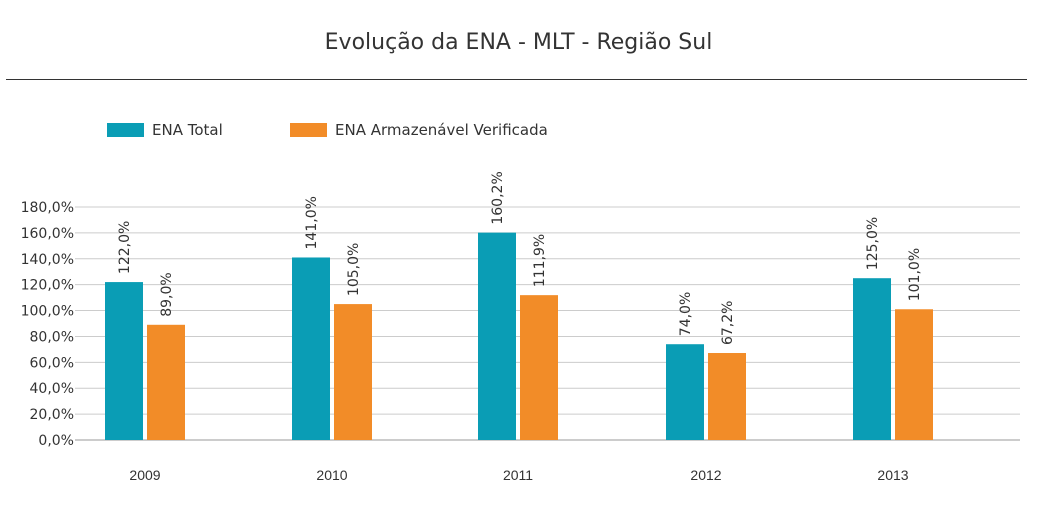 This screenshot has height=508, width=1037. Describe the element at coordinates (47, 208) in the screenshot. I see `y-tick-label: 180,0%` at that location.